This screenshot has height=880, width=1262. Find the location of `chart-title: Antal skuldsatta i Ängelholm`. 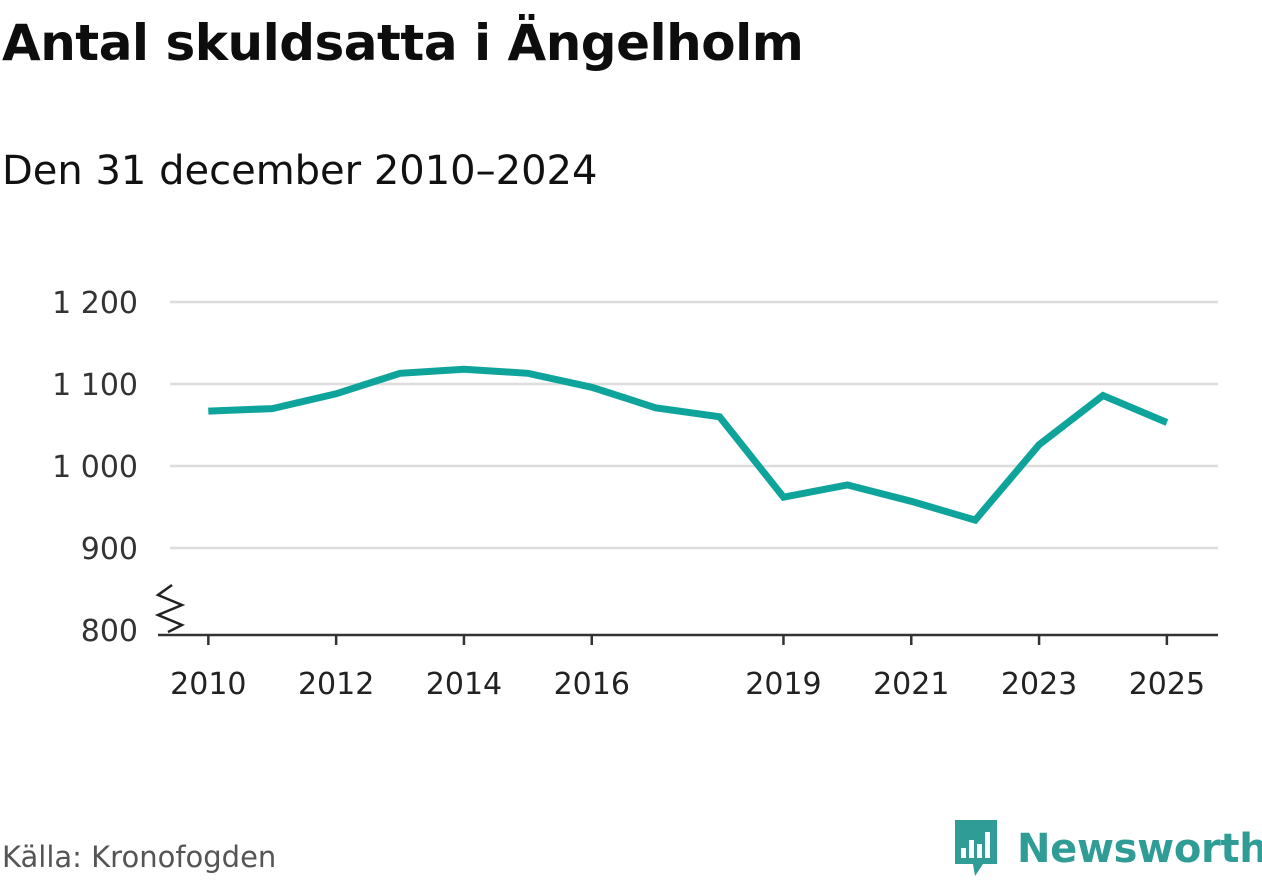

chart-title: Antal skuldsatta i Ängelholm is located at coordinates (403, 43).